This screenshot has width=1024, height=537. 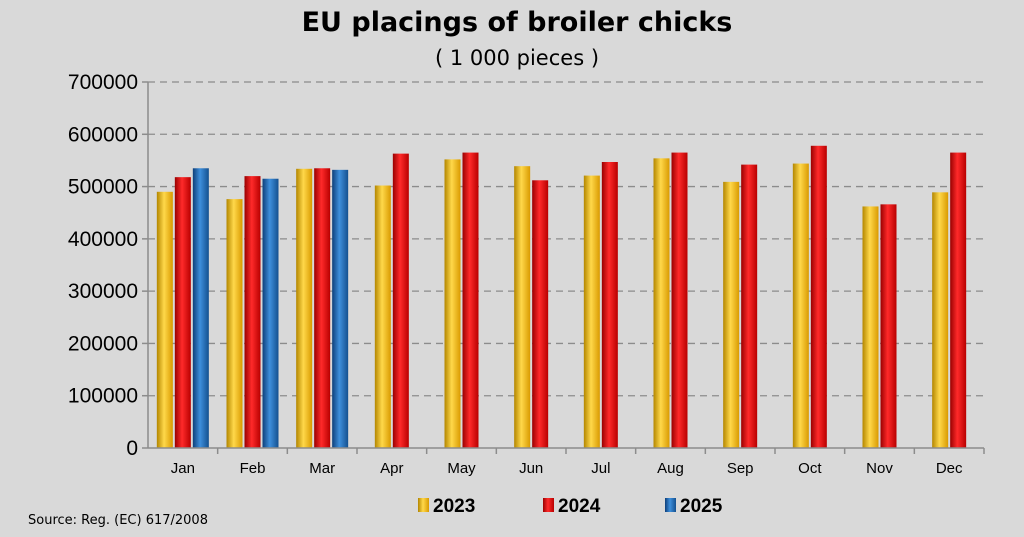 I want to click on bar-2024-aug, so click(x=679, y=300).